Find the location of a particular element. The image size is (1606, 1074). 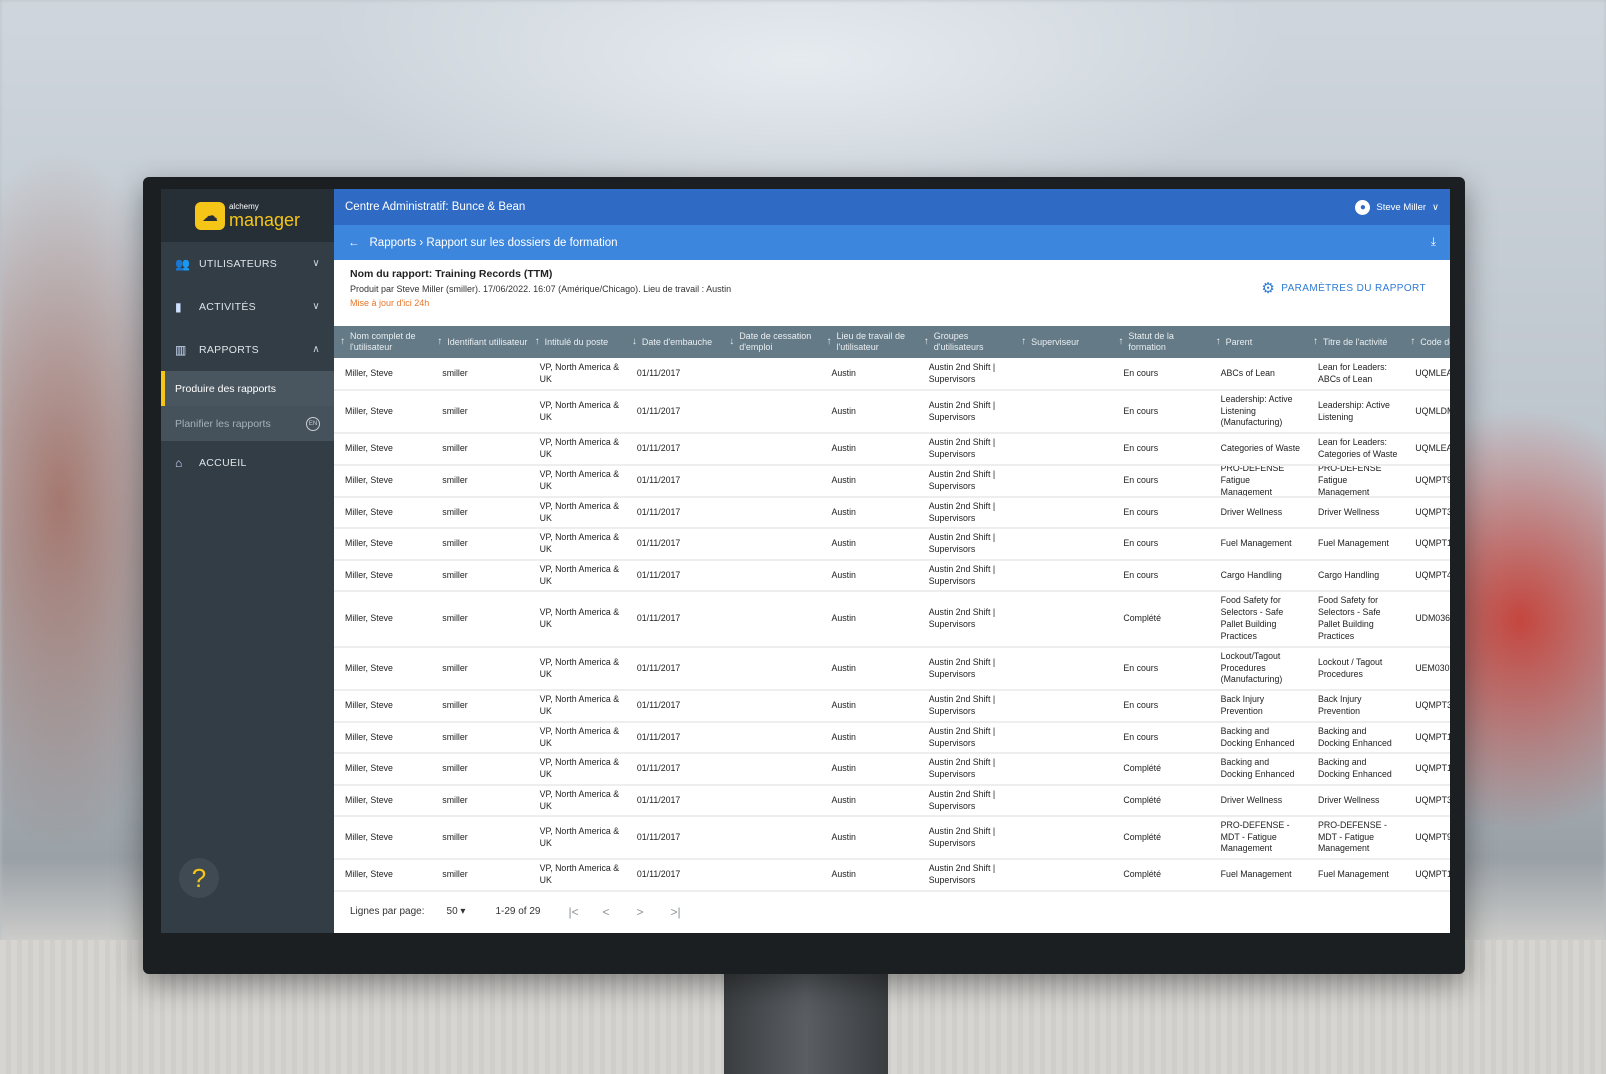

download-icon: ⤓ is located at coordinates (1433, 242).